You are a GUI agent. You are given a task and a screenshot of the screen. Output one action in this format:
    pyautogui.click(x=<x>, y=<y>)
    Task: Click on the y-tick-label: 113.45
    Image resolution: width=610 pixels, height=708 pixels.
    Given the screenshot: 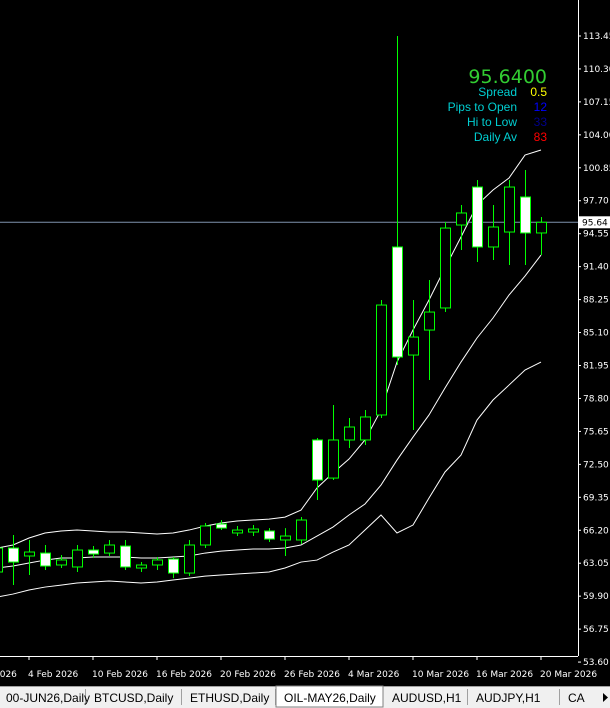 What is the action you would take?
    pyautogui.click(x=596, y=37)
    